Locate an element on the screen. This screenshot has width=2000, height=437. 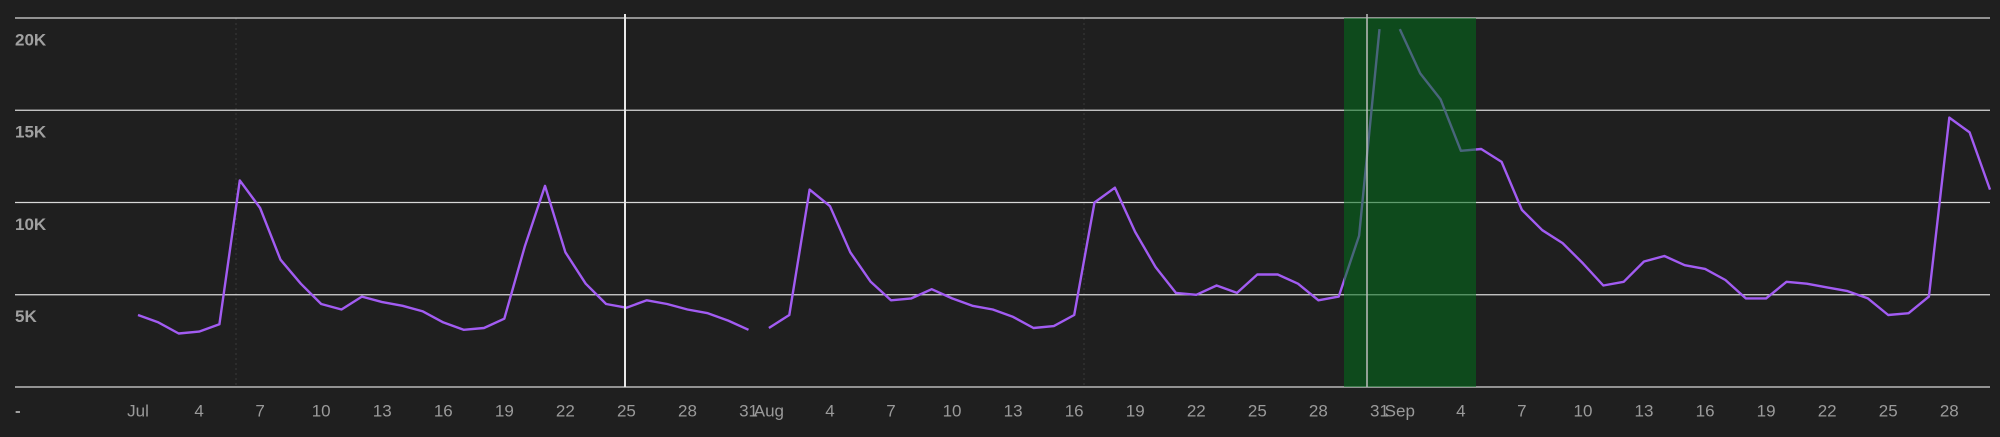
x-tick-label: Jul is located at coordinates (138, 410).